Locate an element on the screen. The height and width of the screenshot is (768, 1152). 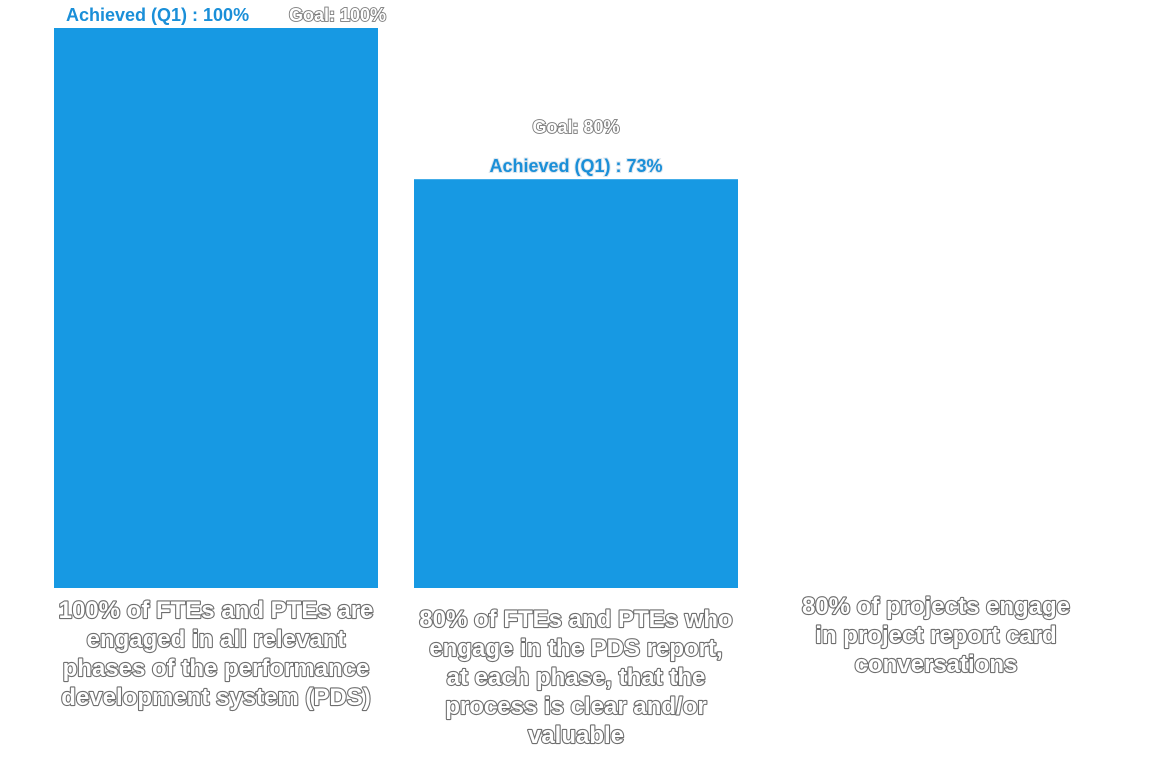
category-label-line: 80% of FTEs and PTEs who is located at coordinates (575, 619).